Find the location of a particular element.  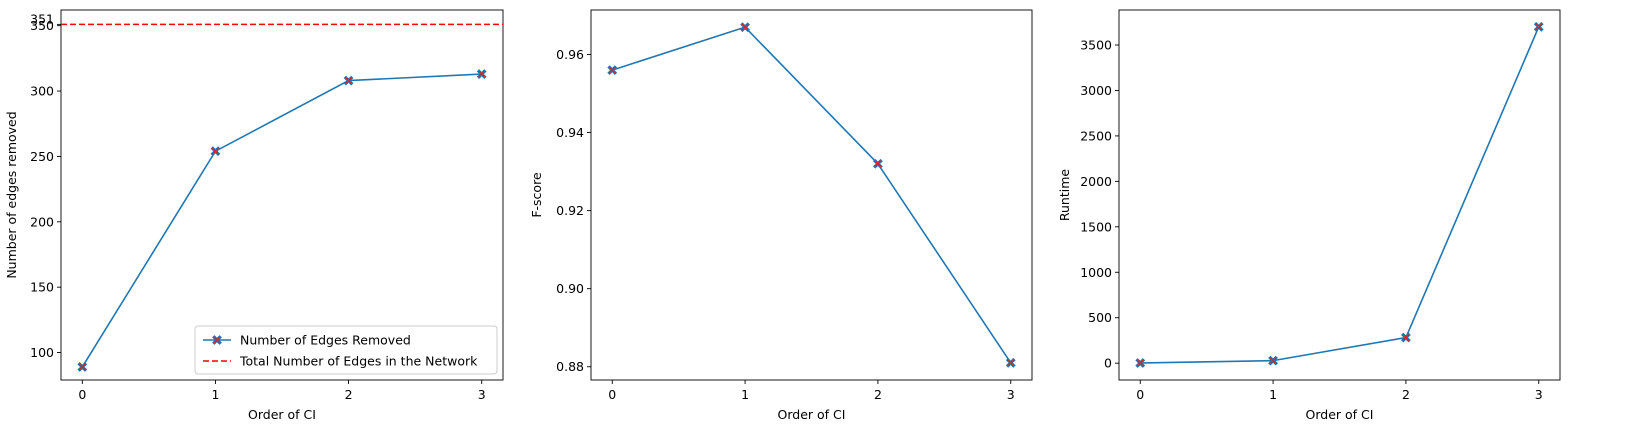

y-axis-label: Number of edges removed is located at coordinates (11, 194).